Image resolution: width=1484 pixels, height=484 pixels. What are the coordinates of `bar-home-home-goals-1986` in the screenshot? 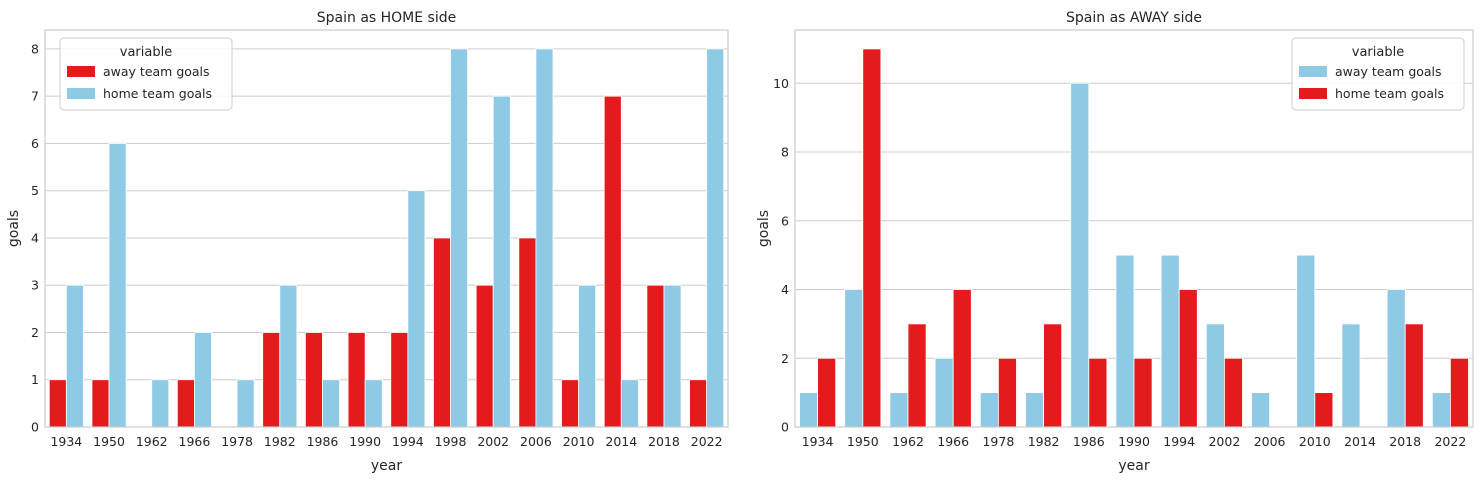 It's located at (331, 403).